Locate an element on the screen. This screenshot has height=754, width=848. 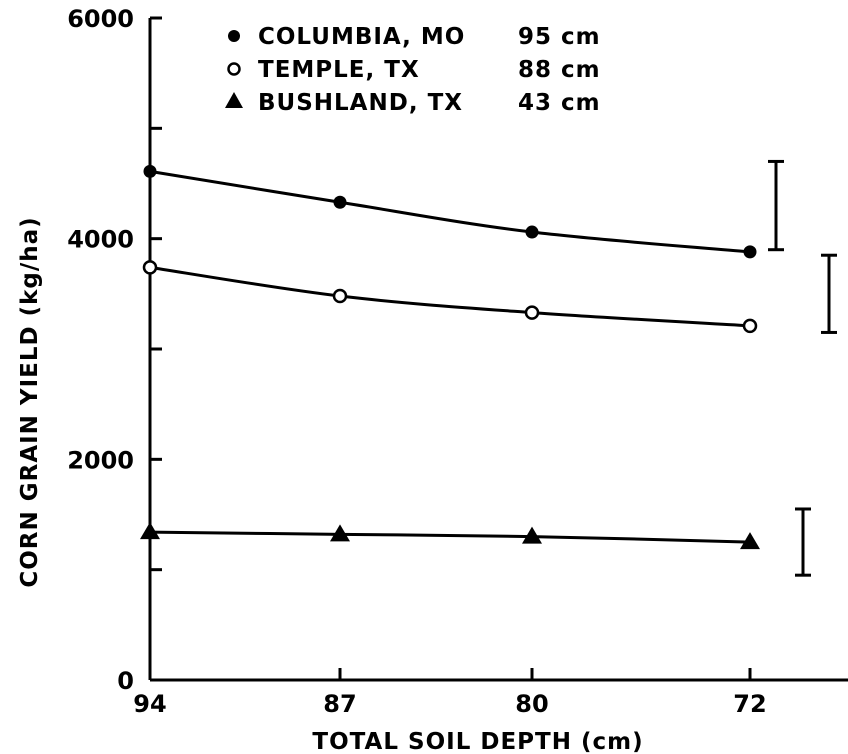
x-tick-label-94: 94 is located at coordinates (149, 704).